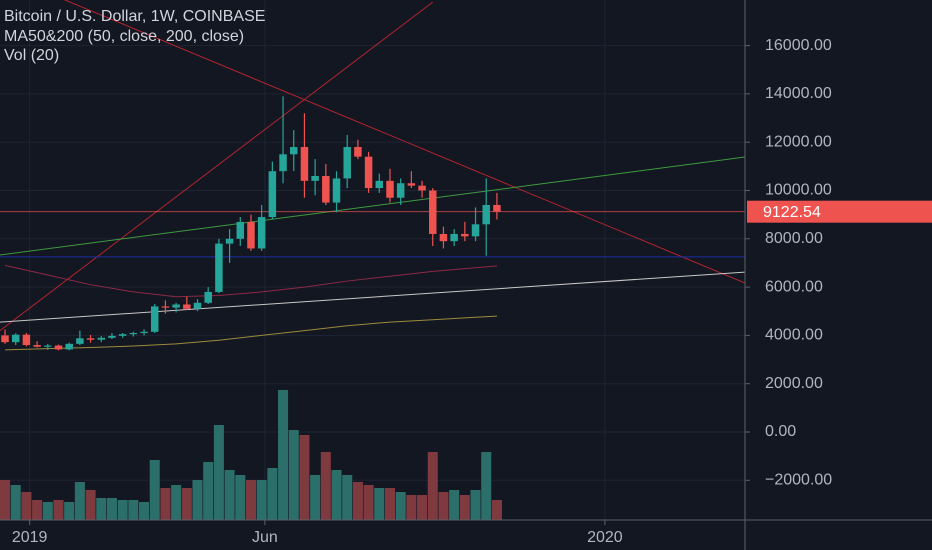 The height and width of the screenshot is (550, 932). Describe the element at coordinates (251, 333) in the screenshot. I see `moving-average` at that location.